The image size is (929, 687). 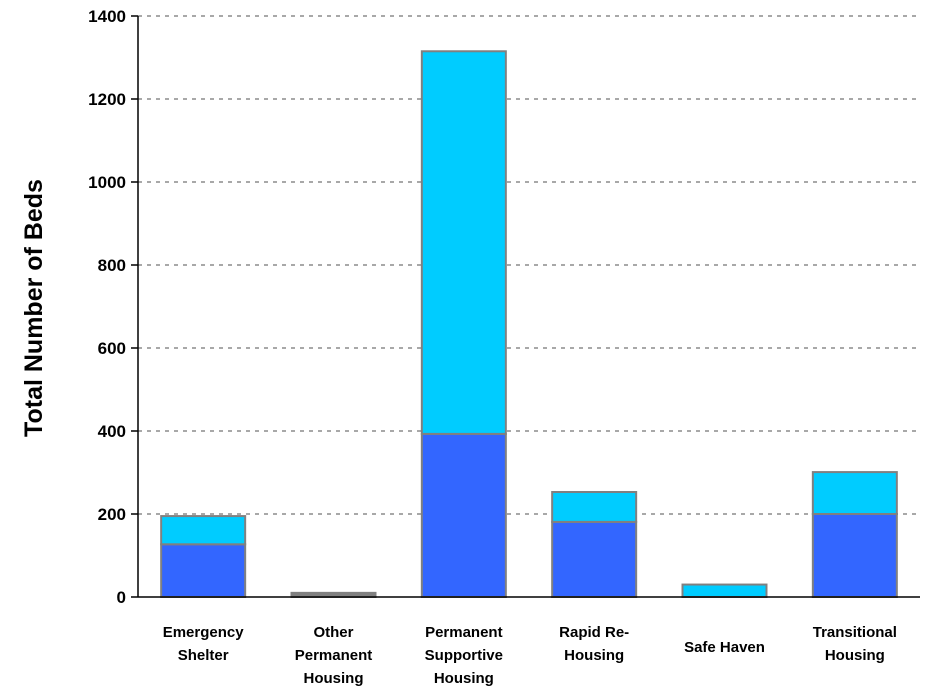 I want to click on x-category-label-1-line-0: Other, so click(x=333, y=632).